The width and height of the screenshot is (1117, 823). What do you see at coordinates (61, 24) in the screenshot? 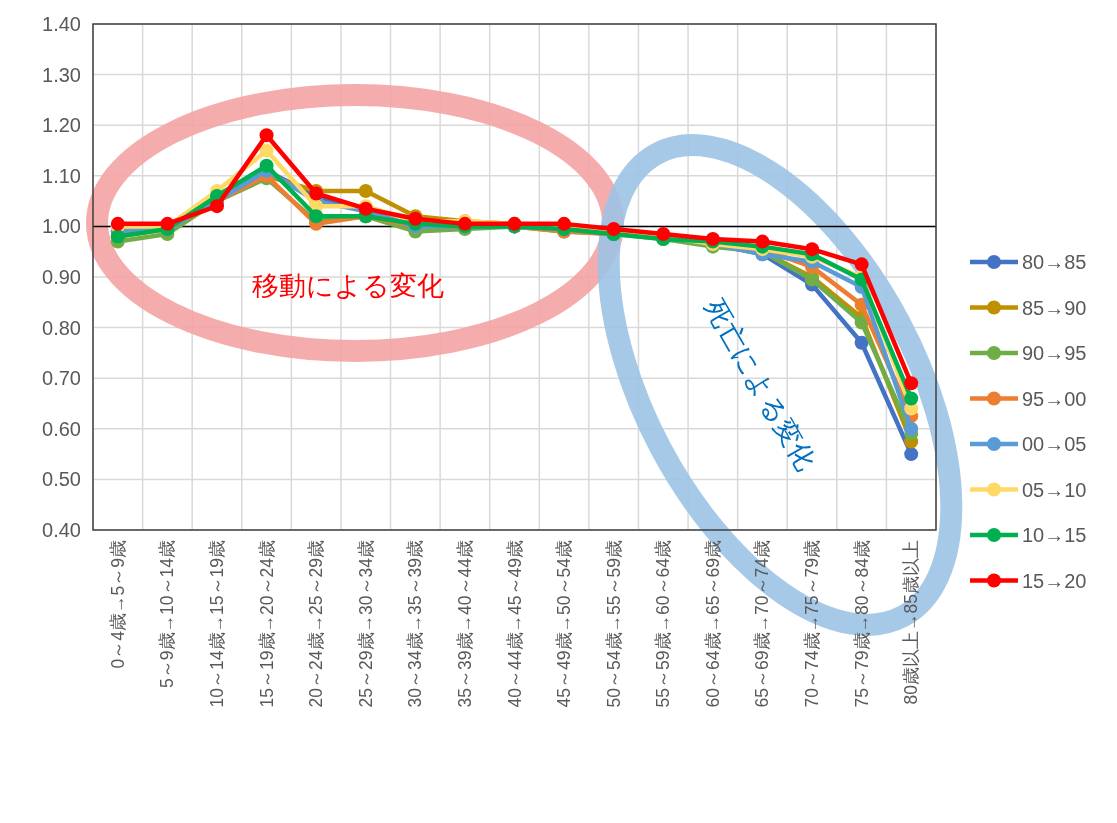
I see `y-tick-label: 1.40` at bounding box center [61, 24].